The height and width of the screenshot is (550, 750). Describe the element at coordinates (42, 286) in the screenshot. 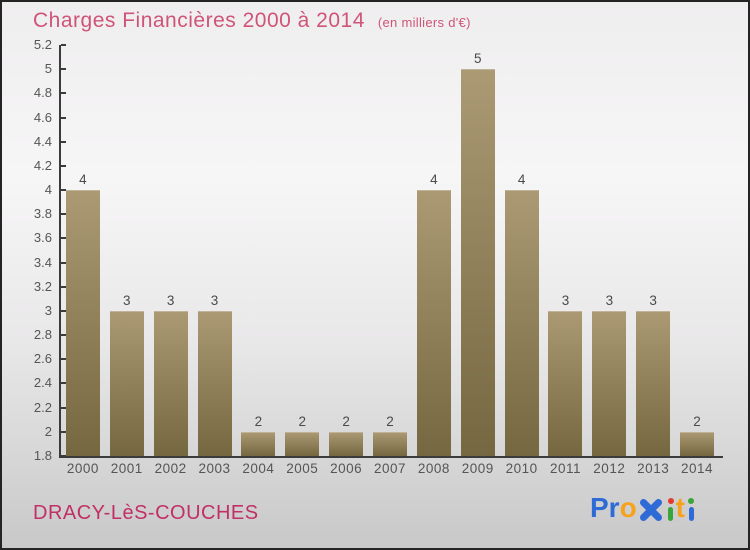

I see `y-tick-label: 3.2` at that location.